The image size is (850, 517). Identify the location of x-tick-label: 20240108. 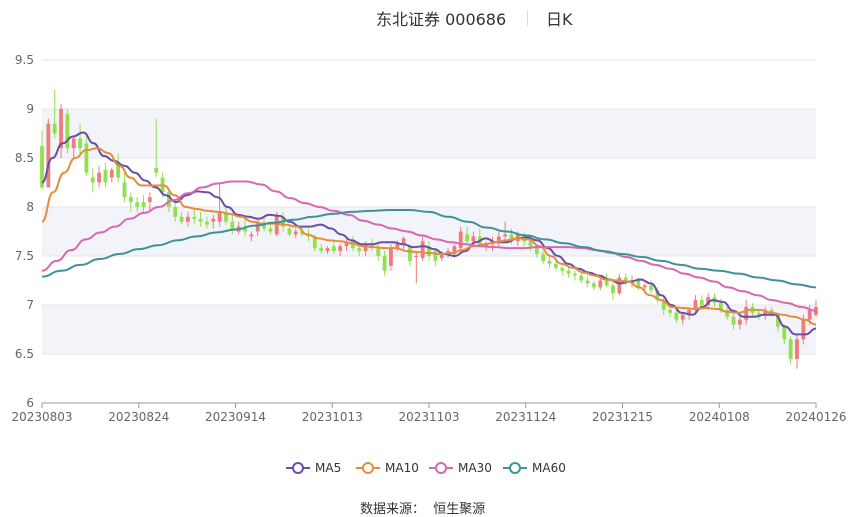
(719, 417).